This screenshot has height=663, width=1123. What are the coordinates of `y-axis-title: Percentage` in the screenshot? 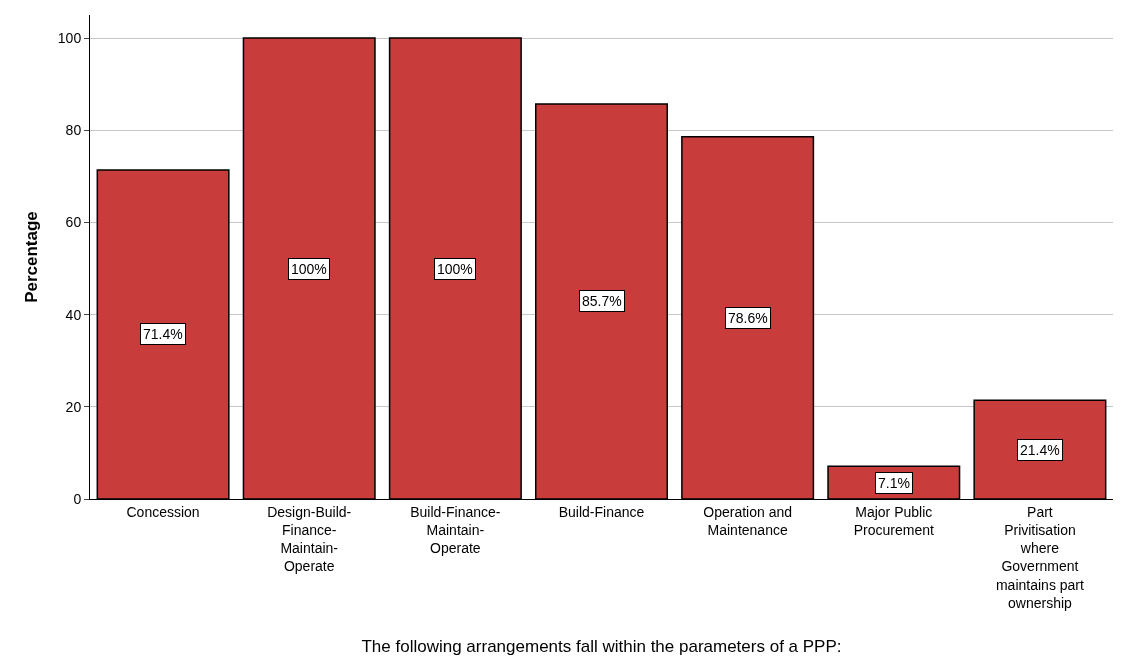 It's located at (32, 257).